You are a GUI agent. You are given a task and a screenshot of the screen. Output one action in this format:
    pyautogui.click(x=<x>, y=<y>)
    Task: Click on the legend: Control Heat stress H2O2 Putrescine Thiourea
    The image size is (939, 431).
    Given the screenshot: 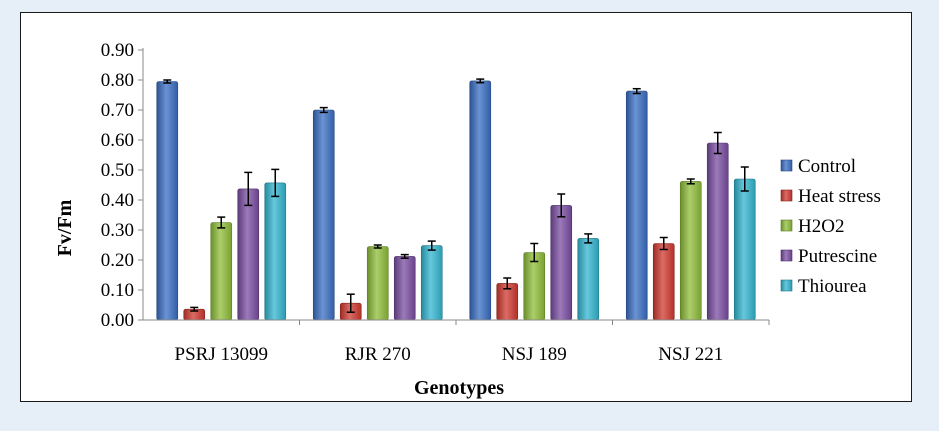 What is the action you would take?
    pyautogui.click(x=830, y=226)
    